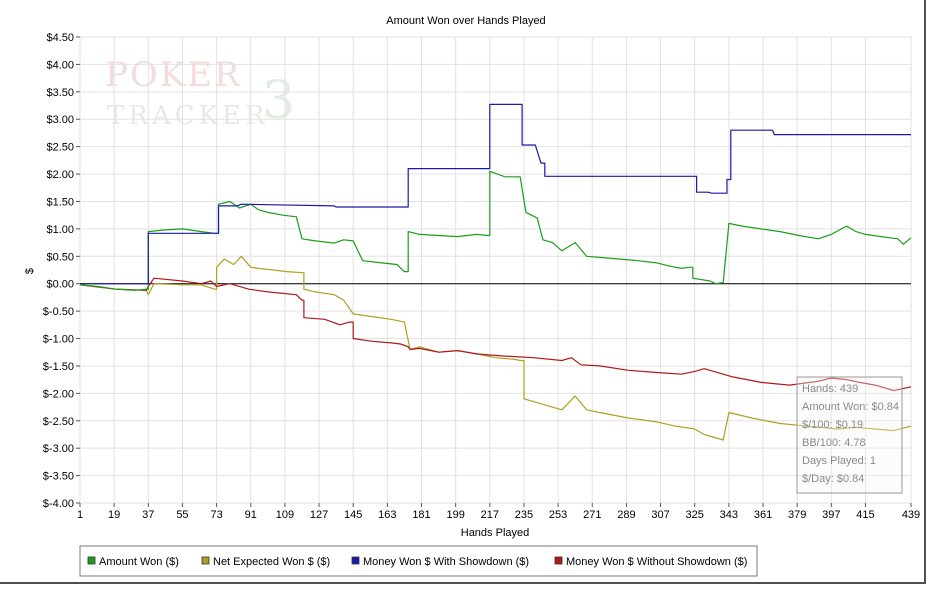 This screenshot has height=589, width=929. Describe the element at coordinates (353, 515) in the screenshot. I see `x-tick-label: 145` at that location.